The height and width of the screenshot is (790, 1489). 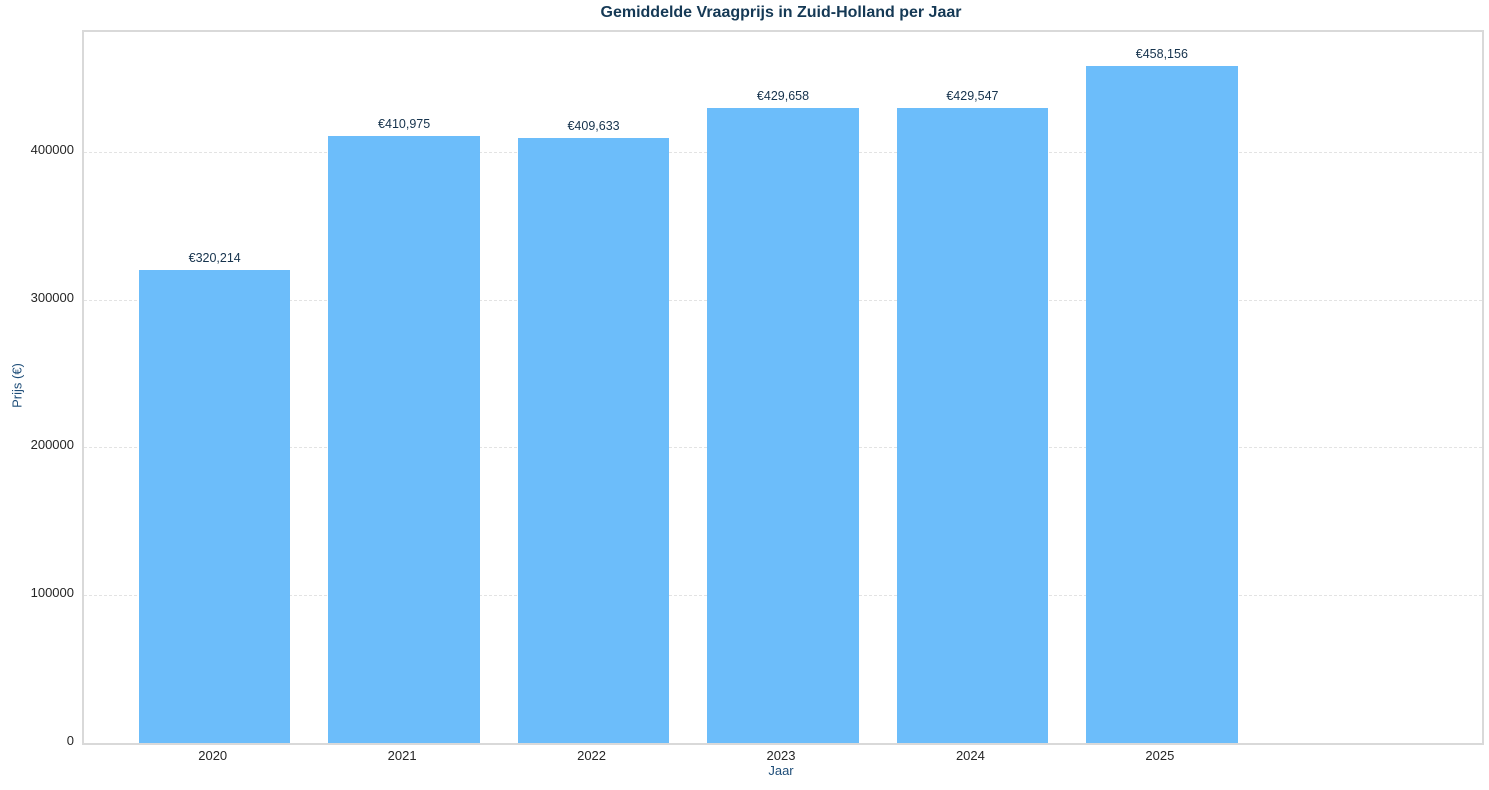 I want to click on y-tick-200000: 200000, so click(x=52, y=445).